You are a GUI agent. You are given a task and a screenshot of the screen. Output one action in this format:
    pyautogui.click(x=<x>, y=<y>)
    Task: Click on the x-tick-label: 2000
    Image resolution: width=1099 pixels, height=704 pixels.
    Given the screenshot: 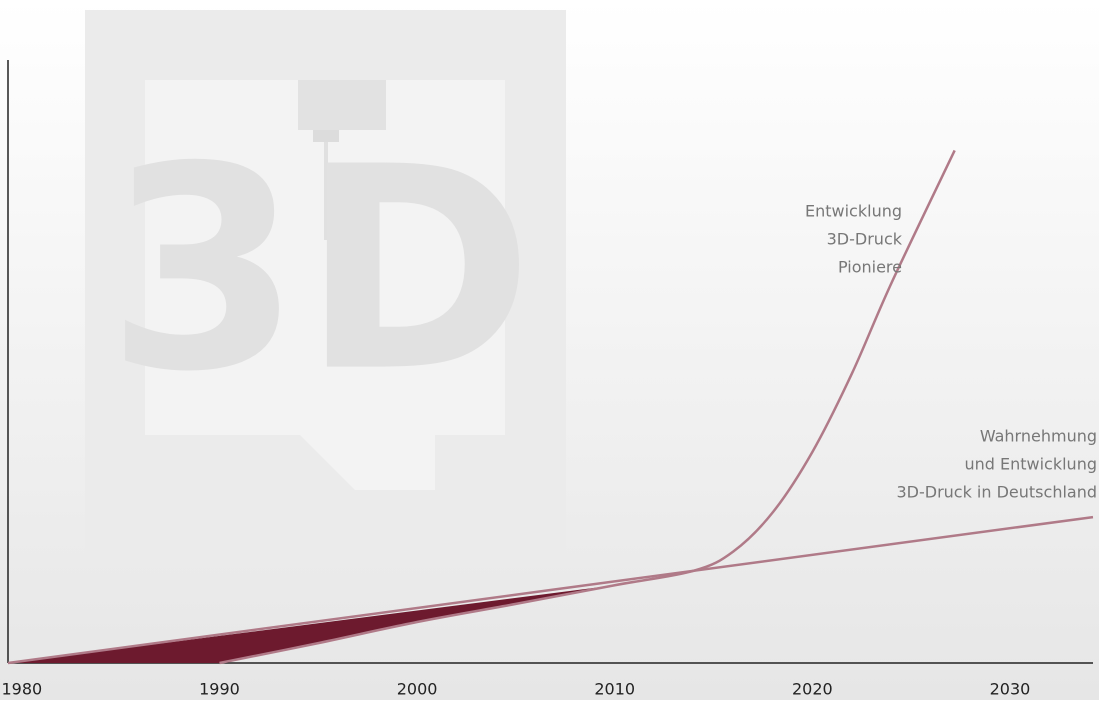 What is the action you would take?
    pyautogui.click(x=417, y=689)
    